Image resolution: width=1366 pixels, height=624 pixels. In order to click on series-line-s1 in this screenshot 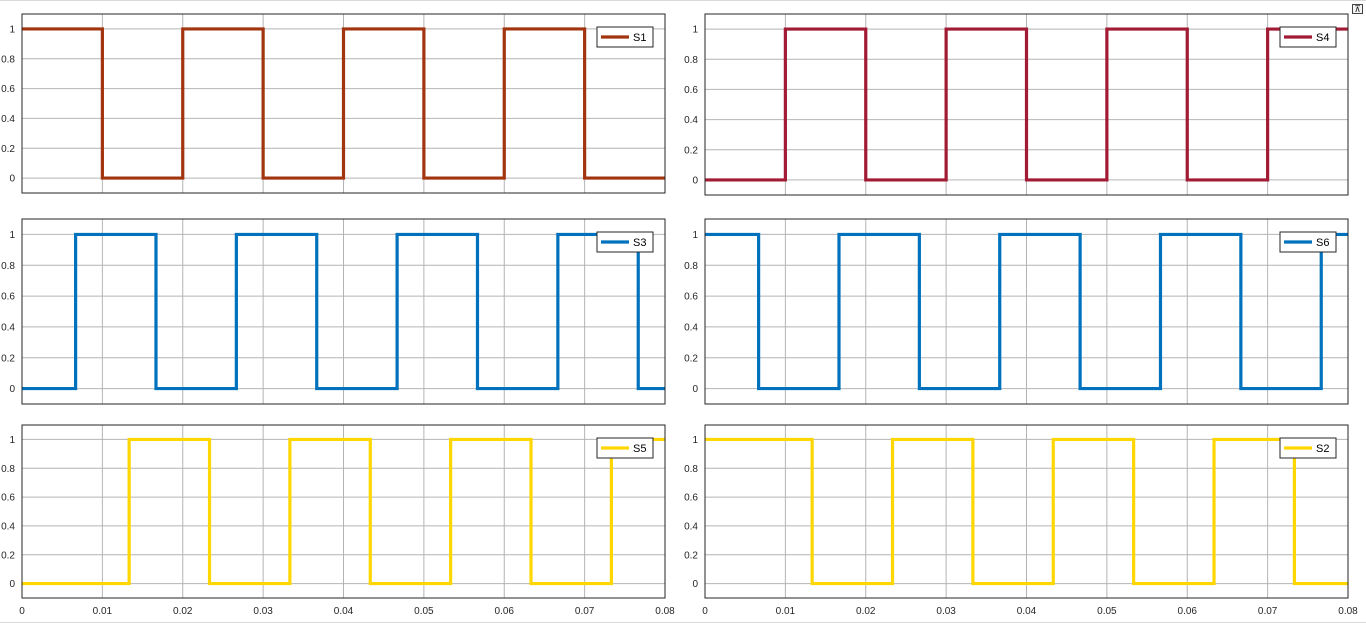, I will do `click(343, 103)`.